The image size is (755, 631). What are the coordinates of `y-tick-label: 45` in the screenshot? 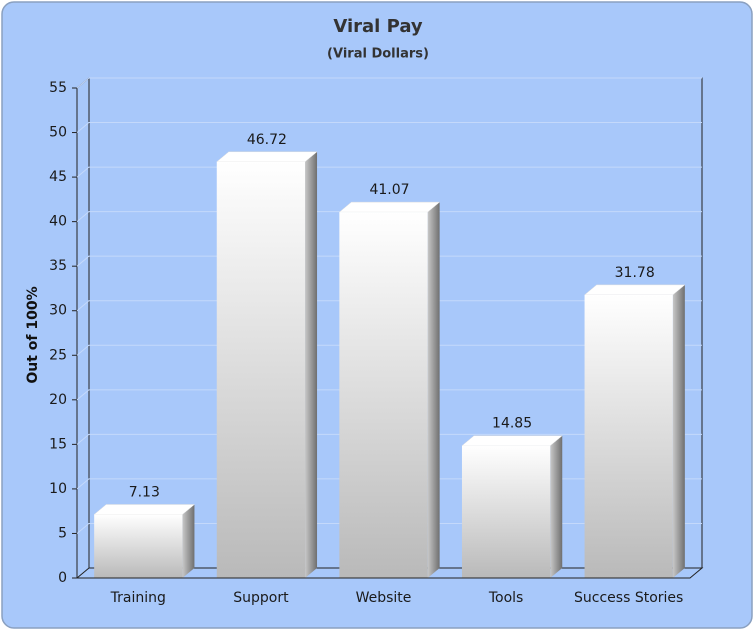 It's located at (58, 177).